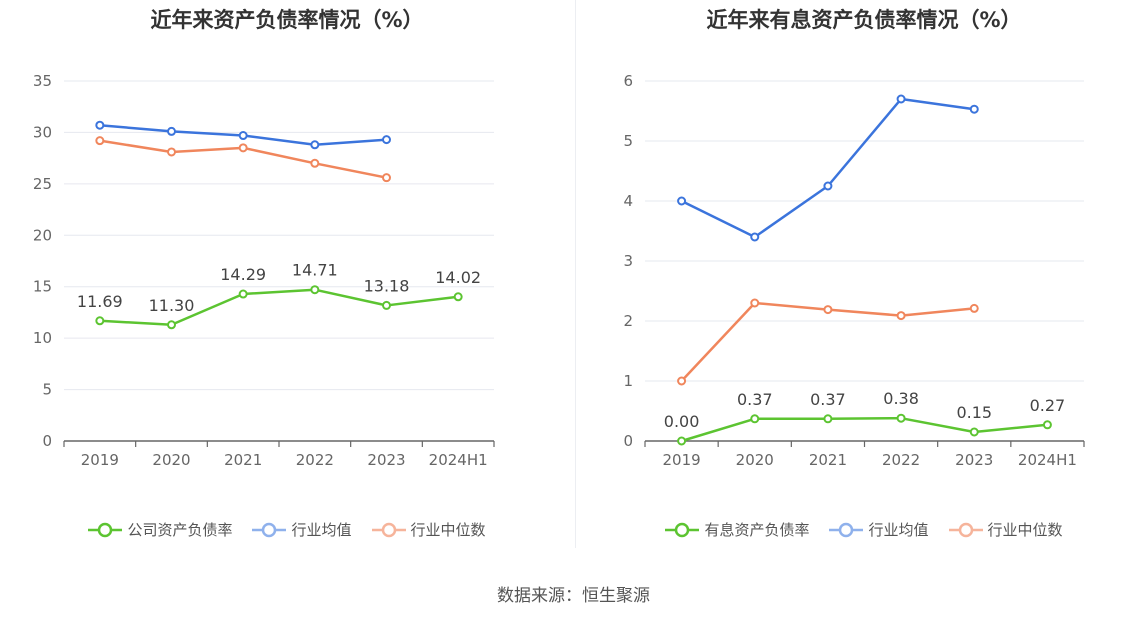  What do you see at coordinates (42, 81) in the screenshot?
I see `y-tick-label: 35` at bounding box center [42, 81].